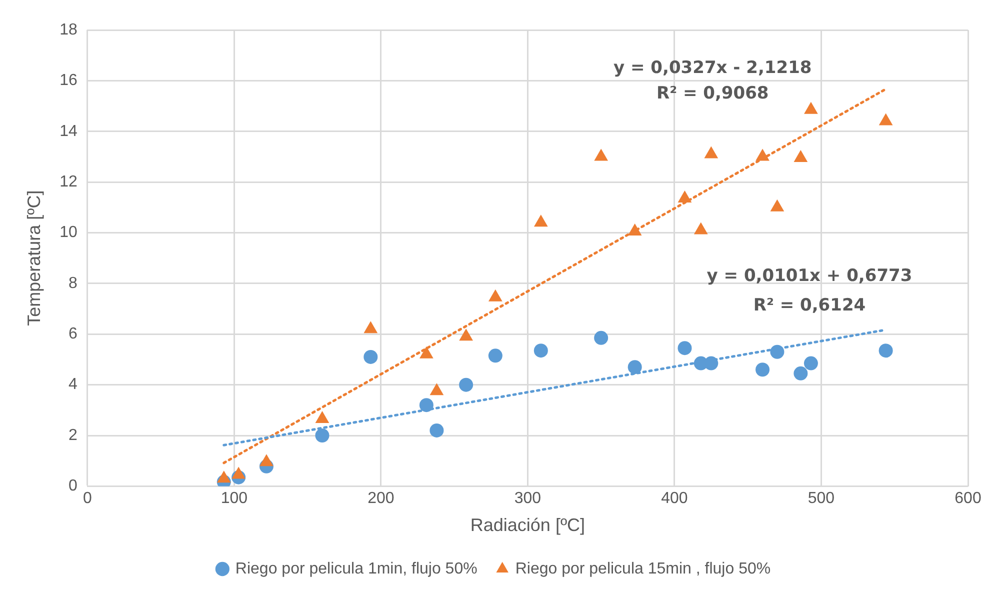 This screenshot has width=998, height=592. What do you see at coordinates (69, 29) in the screenshot?
I see `y-tick-label: 18` at bounding box center [69, 29].